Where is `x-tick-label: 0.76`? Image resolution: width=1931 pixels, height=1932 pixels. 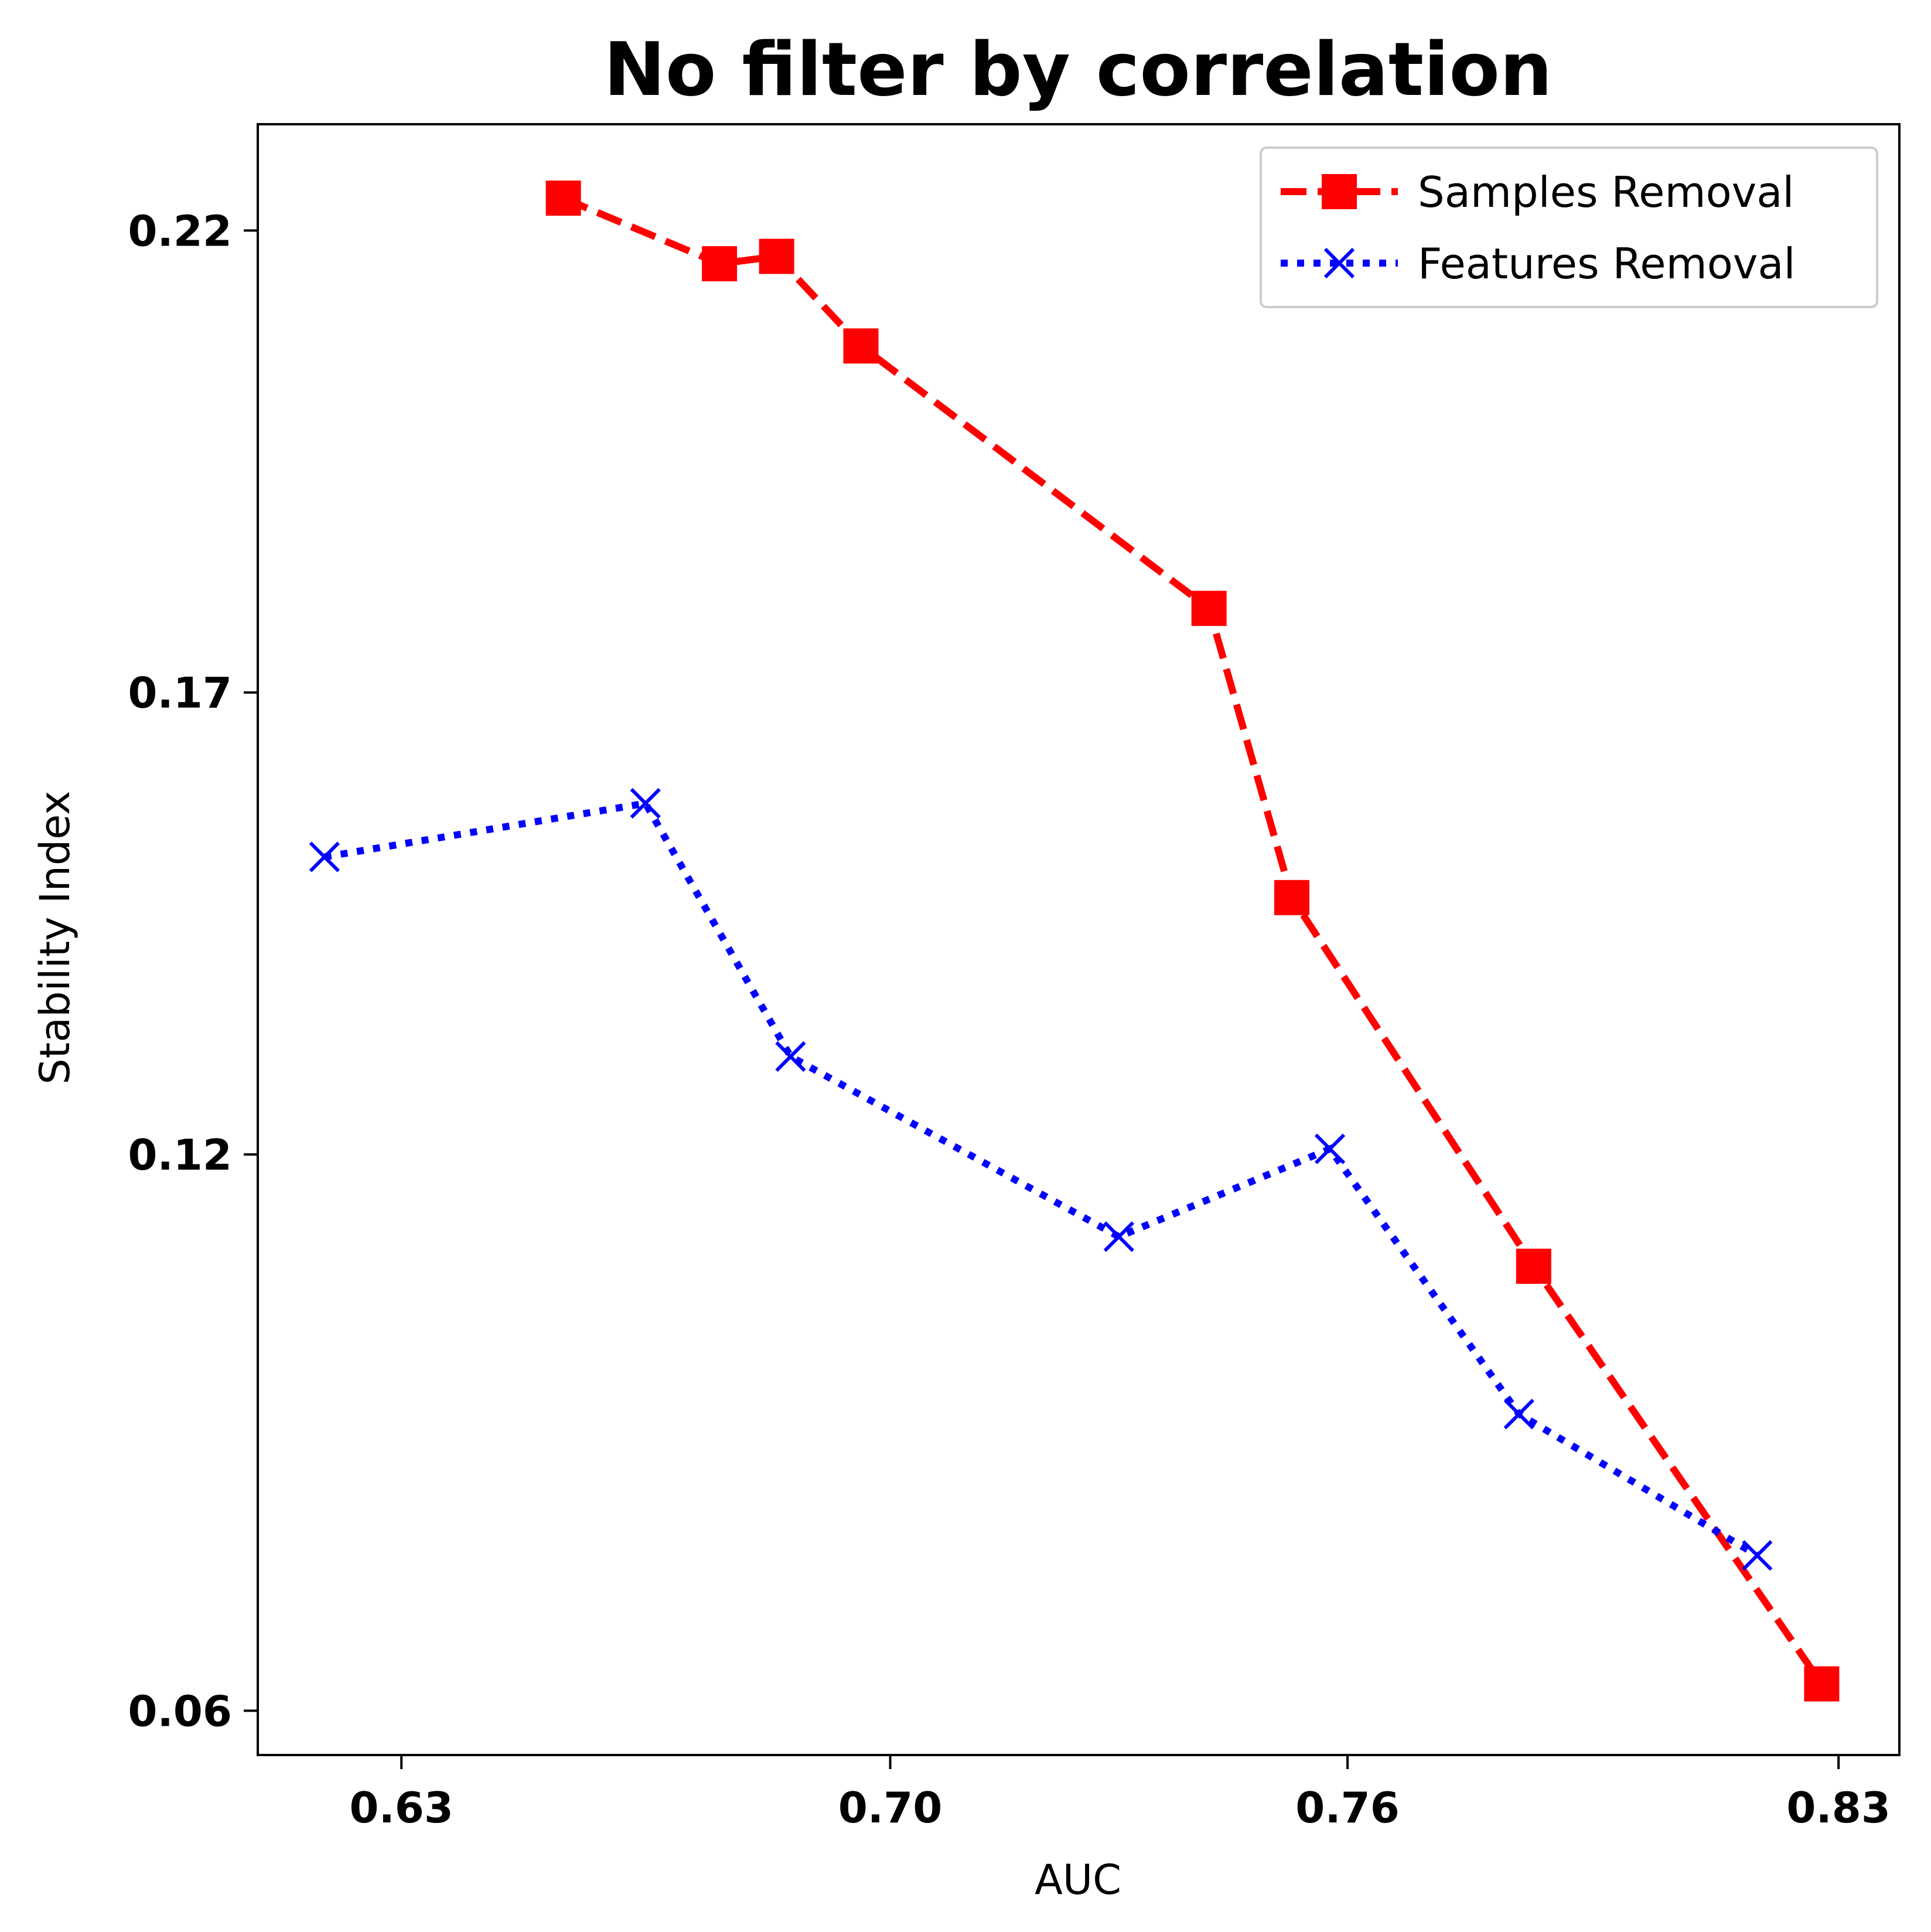
x-tick-label: 0.76 is located at coordinates (1347, 1807).